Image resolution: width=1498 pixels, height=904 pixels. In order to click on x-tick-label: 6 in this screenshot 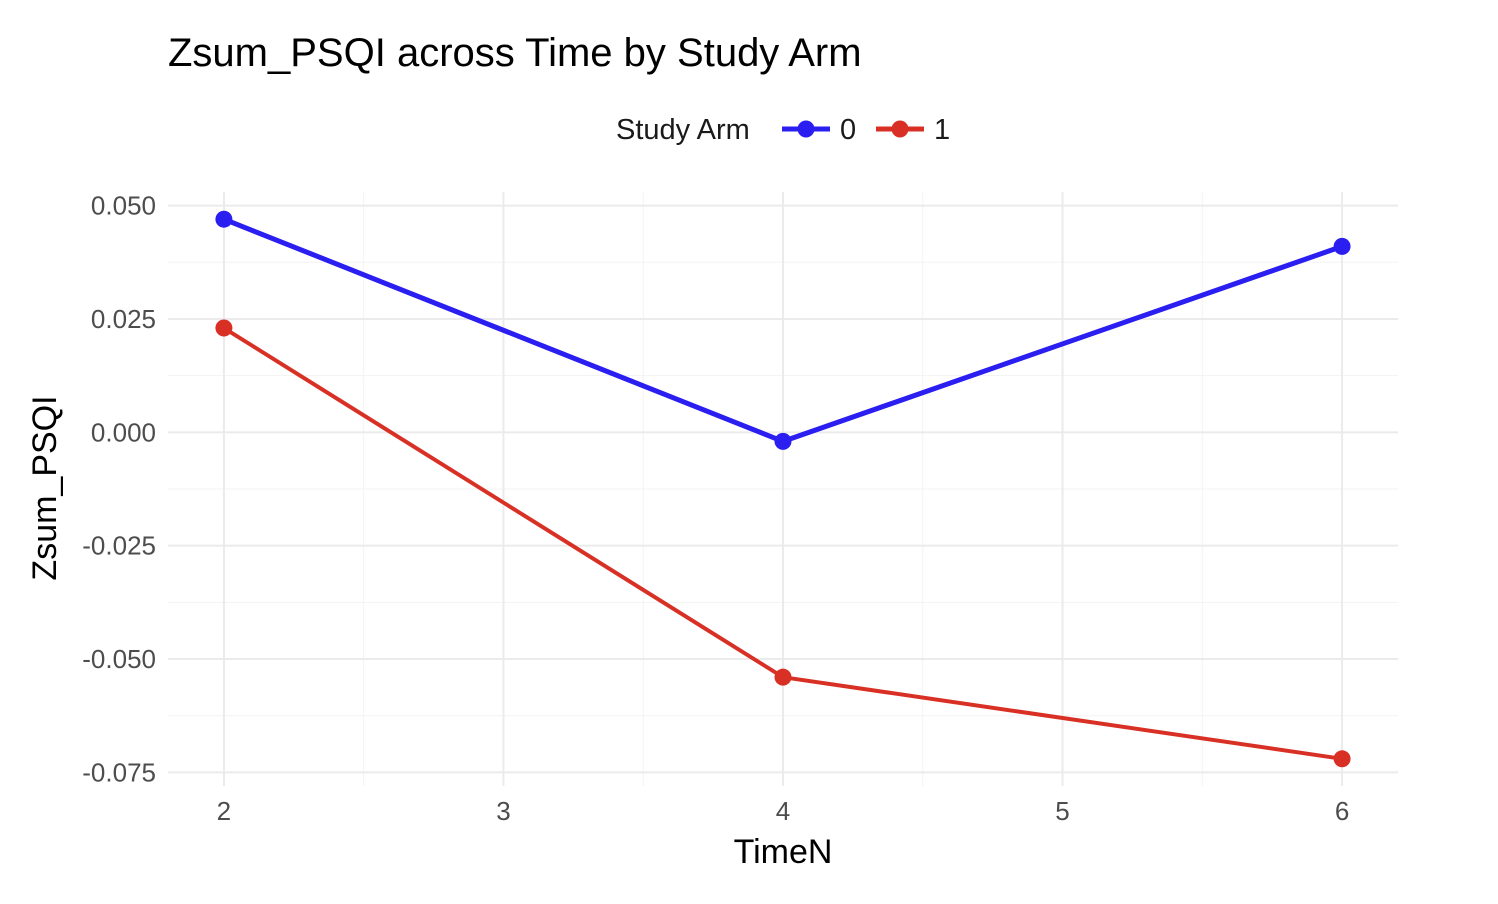, I will do `click(1342, 811)`.